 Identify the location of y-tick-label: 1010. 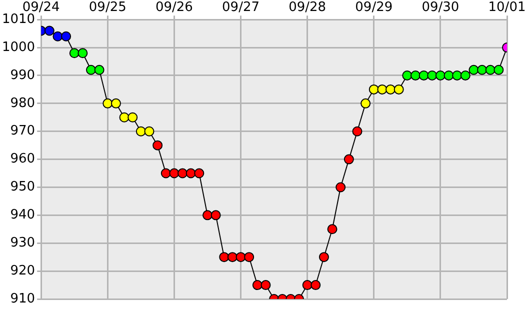
(19, 19).